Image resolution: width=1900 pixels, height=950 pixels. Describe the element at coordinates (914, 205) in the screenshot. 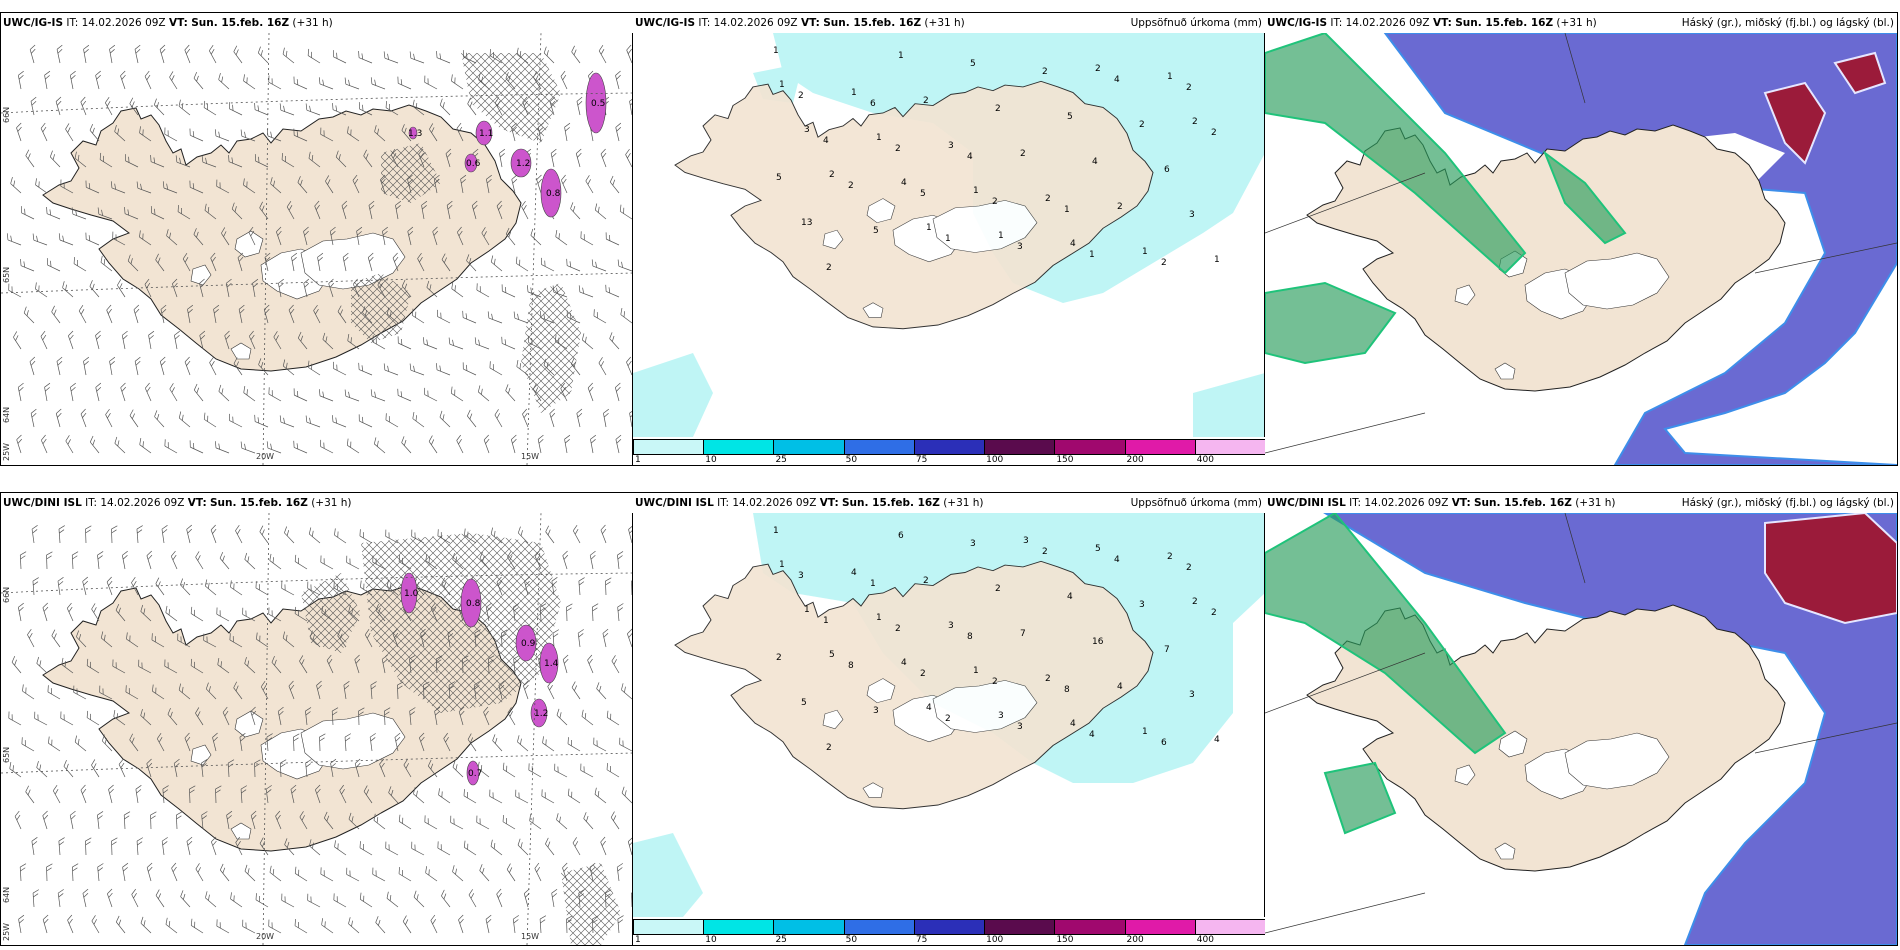

I see `iceland-landmass` at that location.